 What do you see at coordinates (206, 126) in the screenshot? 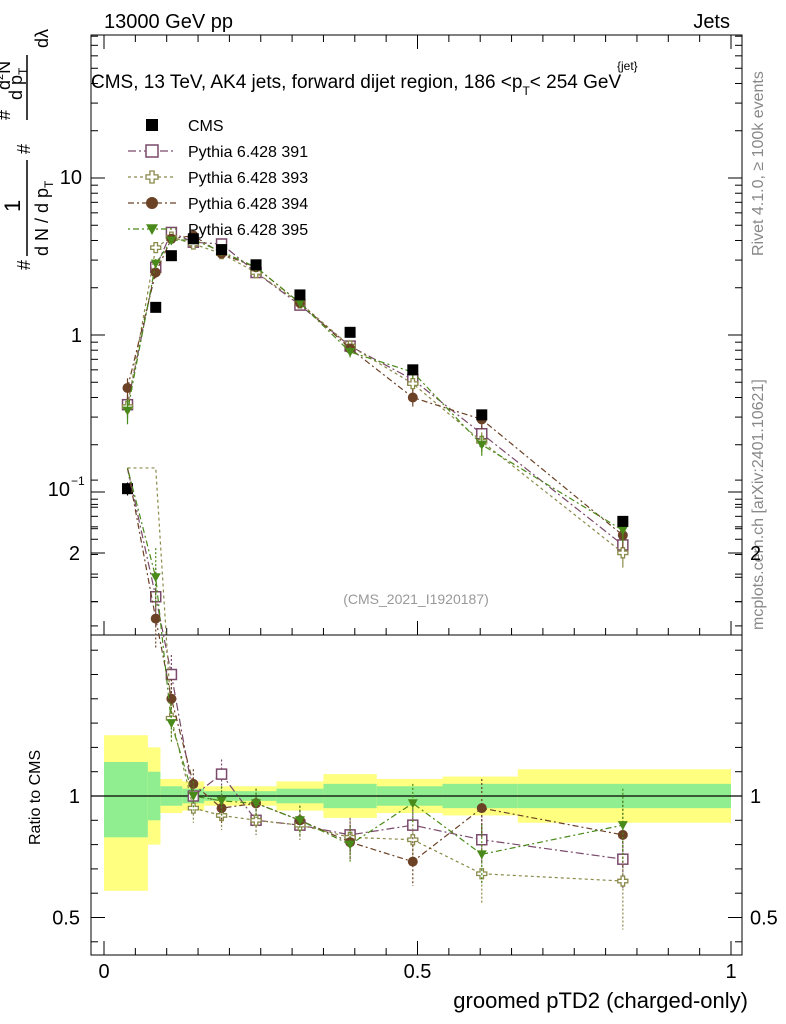
I see `legend-label: CMS` at bounding box center [206, 126].